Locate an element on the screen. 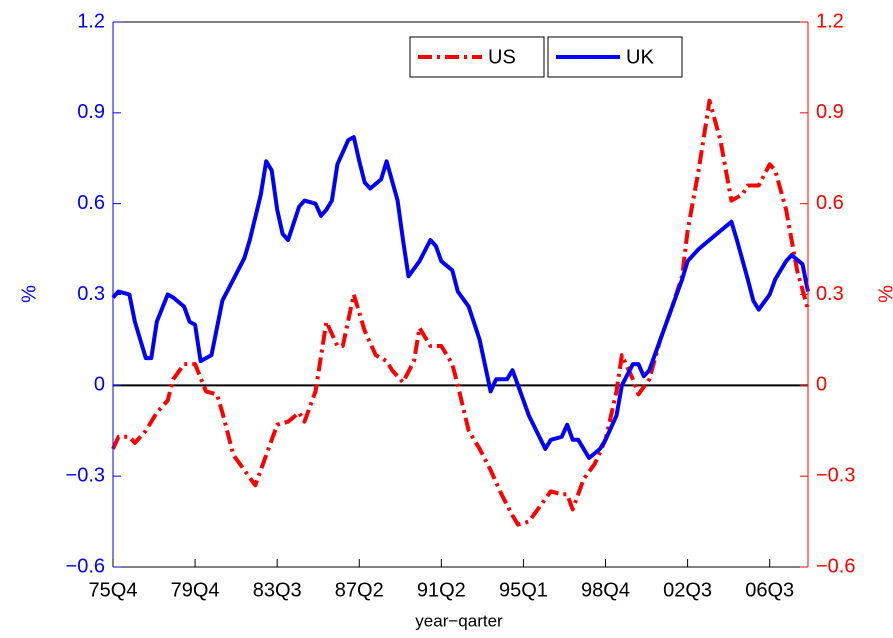 The image size is (893, 638). y-tick-label: 0 is located at coordinates (99, 385).